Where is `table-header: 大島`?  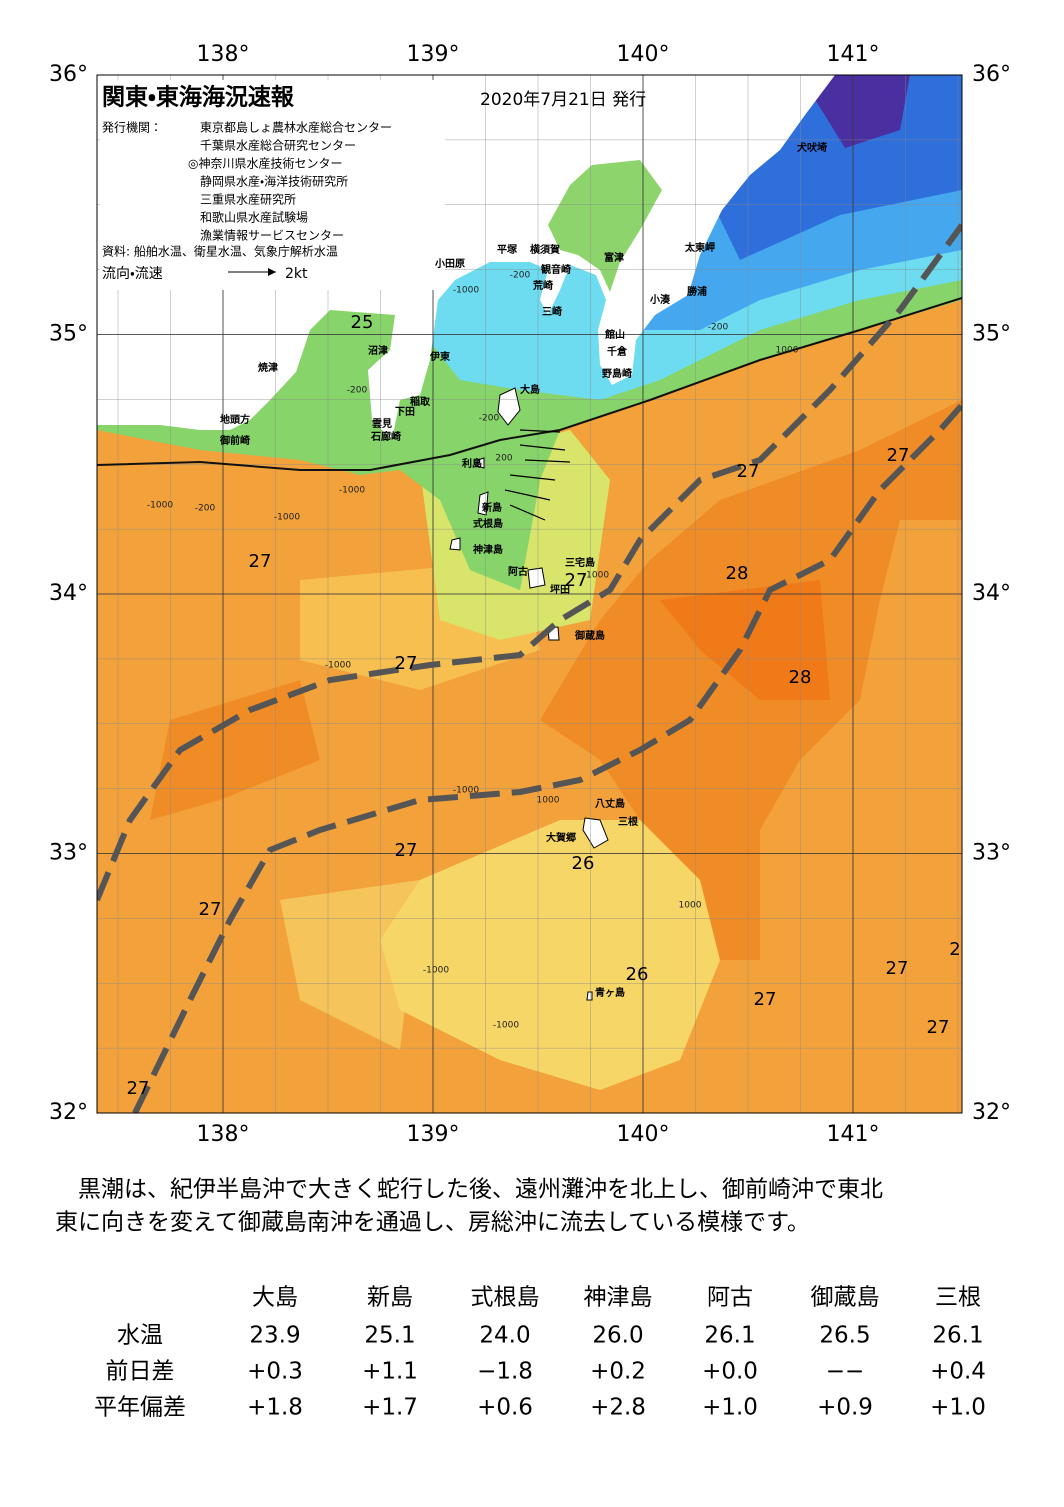 table-header: 大島 is located at coordinates (275, 1298).